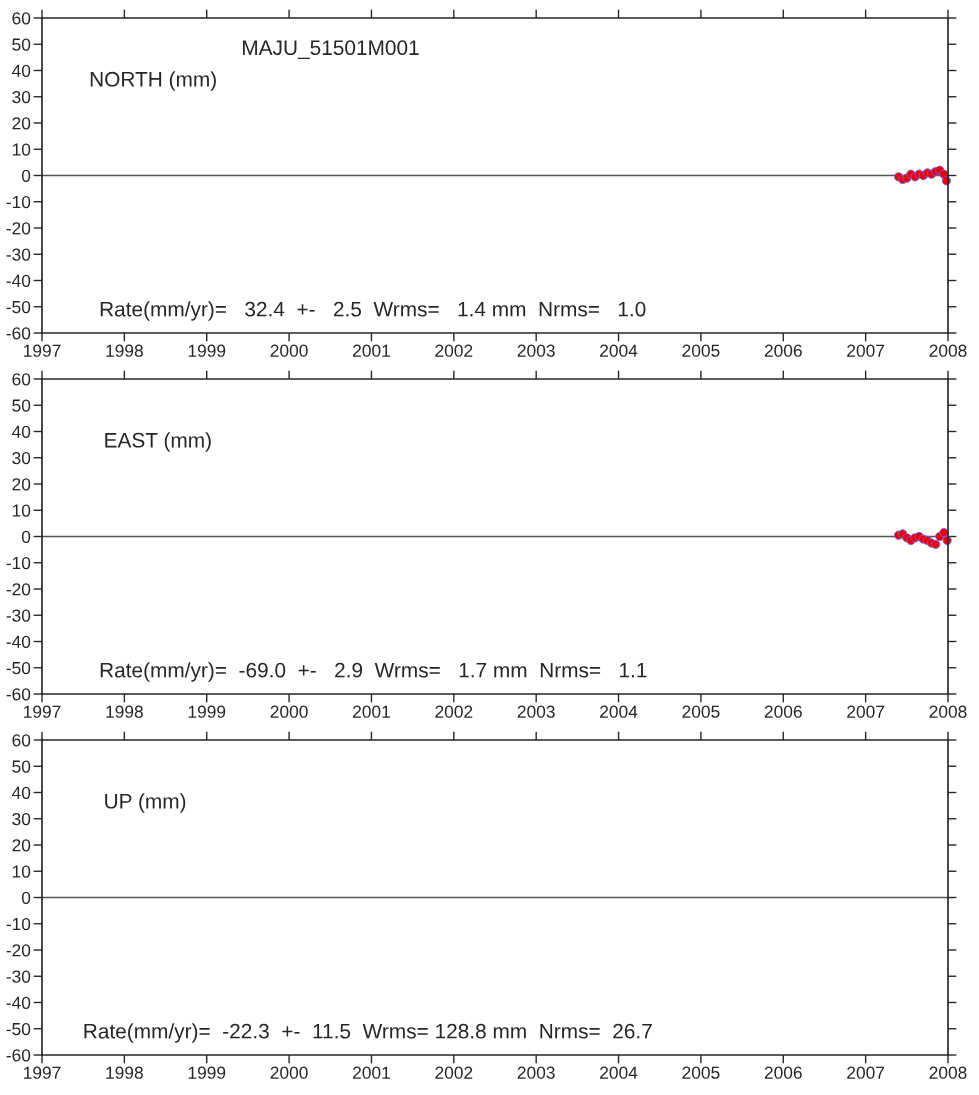 The height and width of the screenshot is (1095, 979). What do you see at coordinates (331, 50) in the screenshot?
I see `text: MAJU_51501M001` at bounding box center [331, 50].